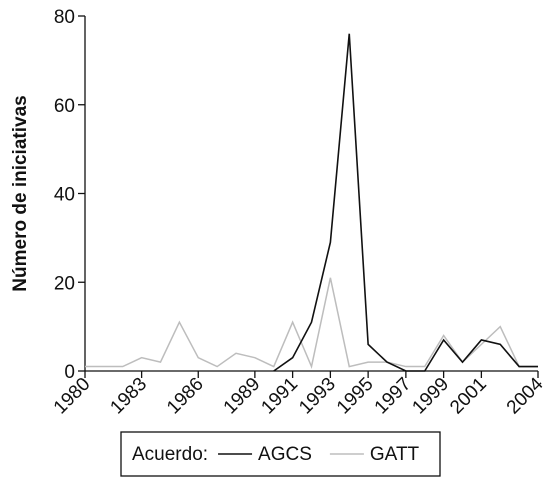 This screenshot has width=545, height=481. Describe the element at coordinates (468, 396) in the screenshot. I see `x-tick-label: 2001` at that location.